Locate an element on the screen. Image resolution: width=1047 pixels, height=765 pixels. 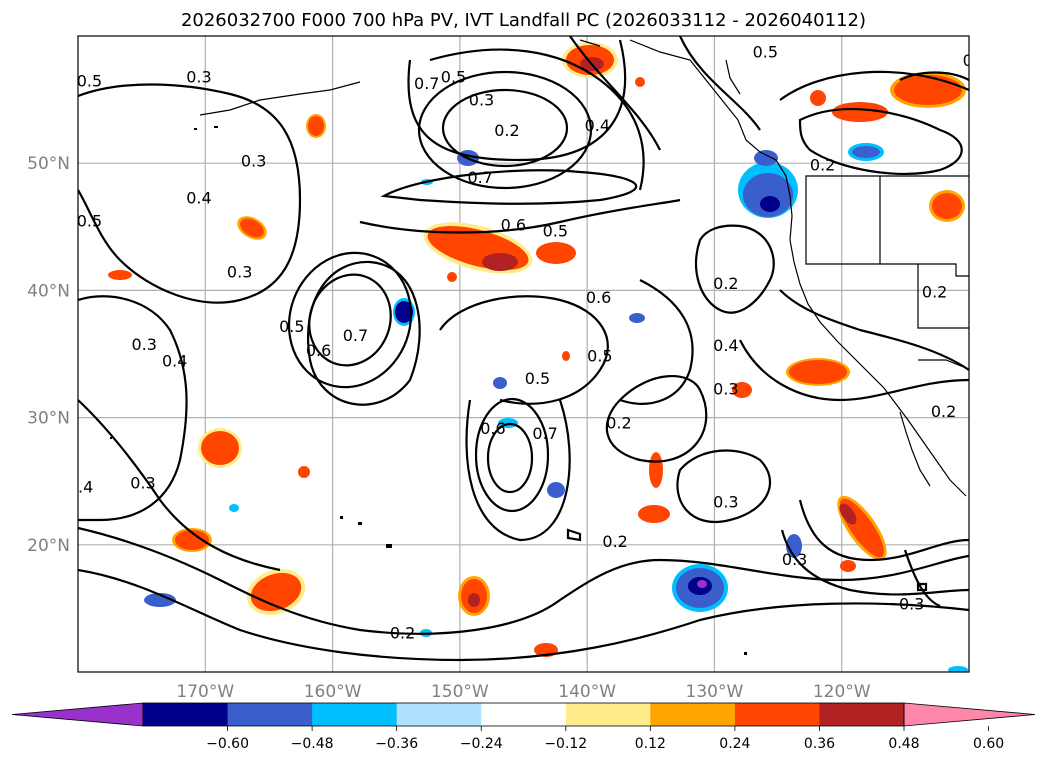
y-tick-label: 50°N is located at coordinates (48, 164).